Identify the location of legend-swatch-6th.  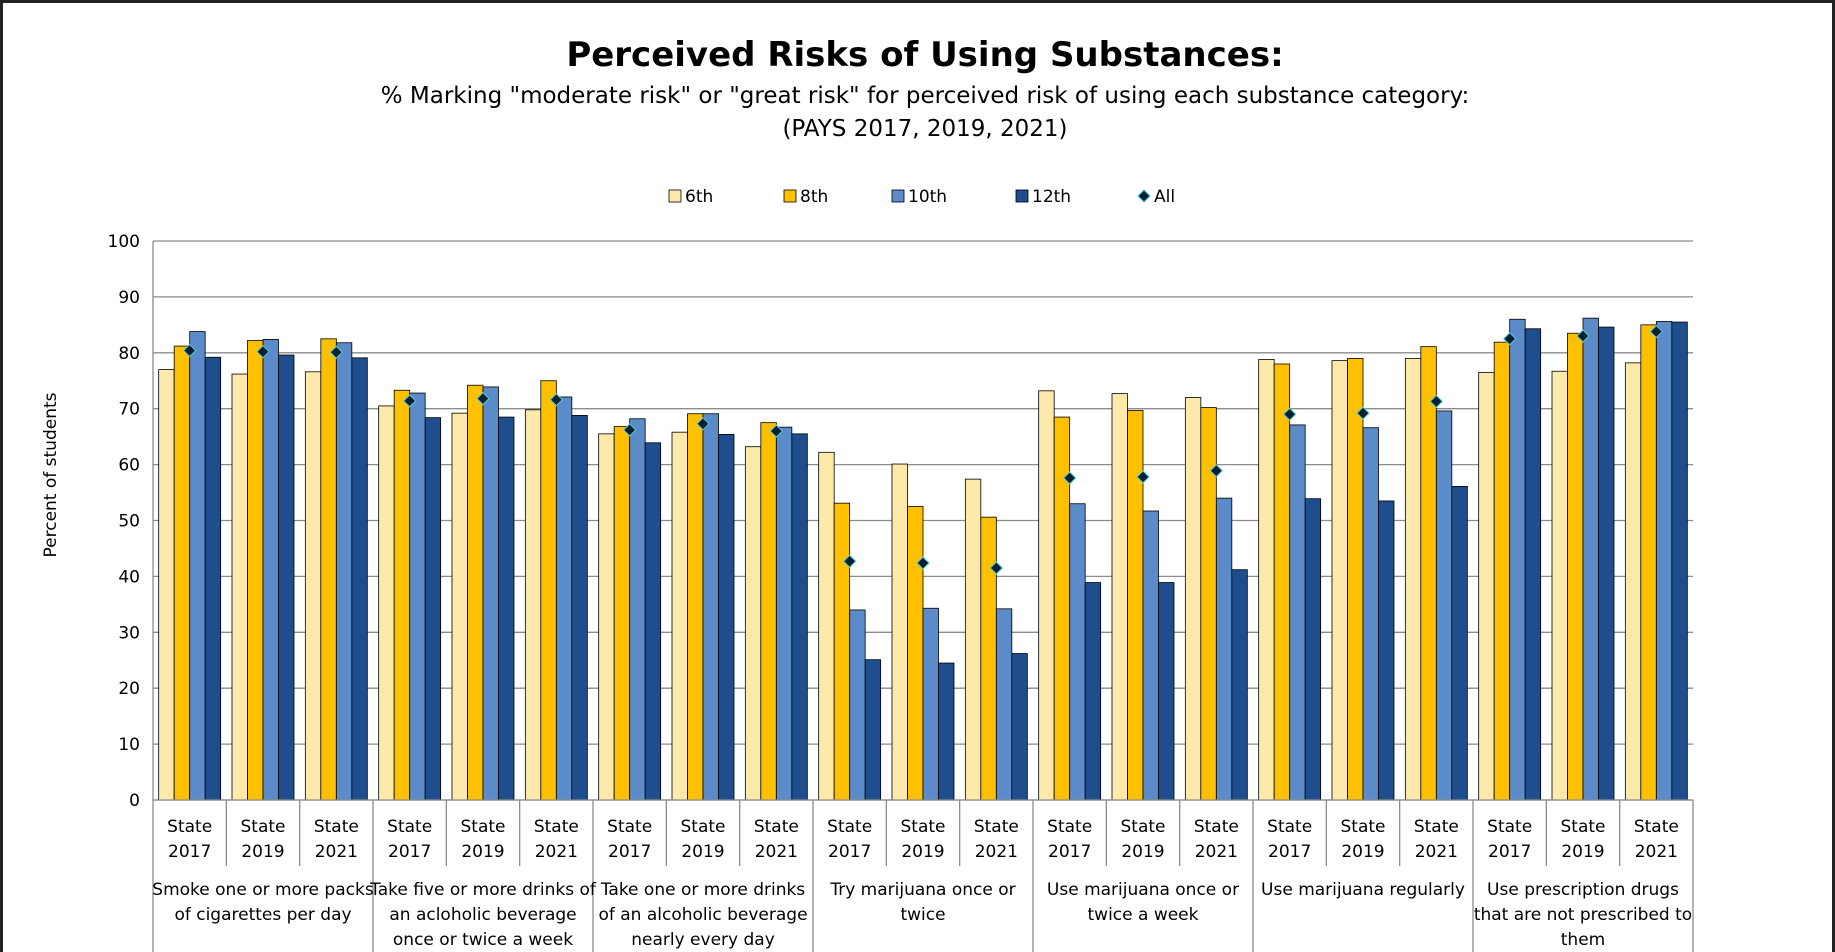
(675, 196).